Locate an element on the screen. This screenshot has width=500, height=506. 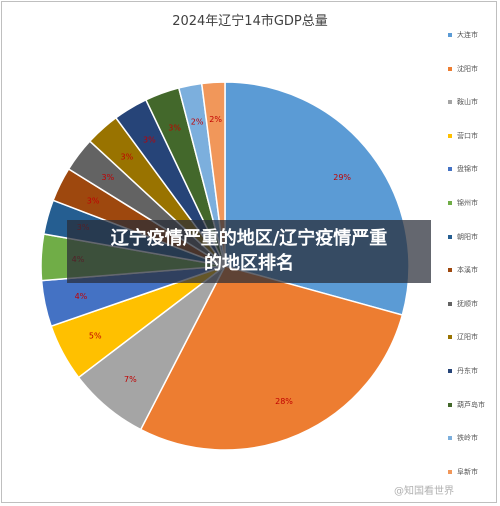
slice-data-label: 7% is located at coordinates (130, 379).